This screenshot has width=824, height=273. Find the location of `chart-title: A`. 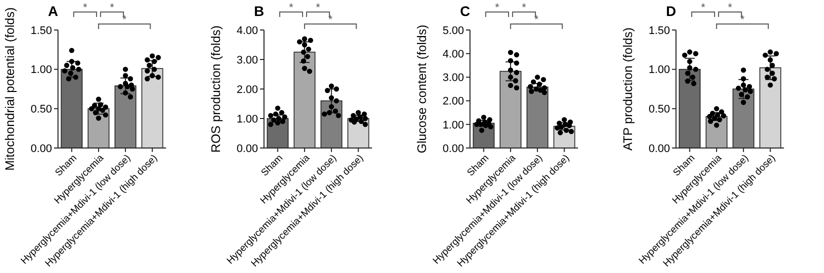

chart-title: A is located at coordinates (53, 11).